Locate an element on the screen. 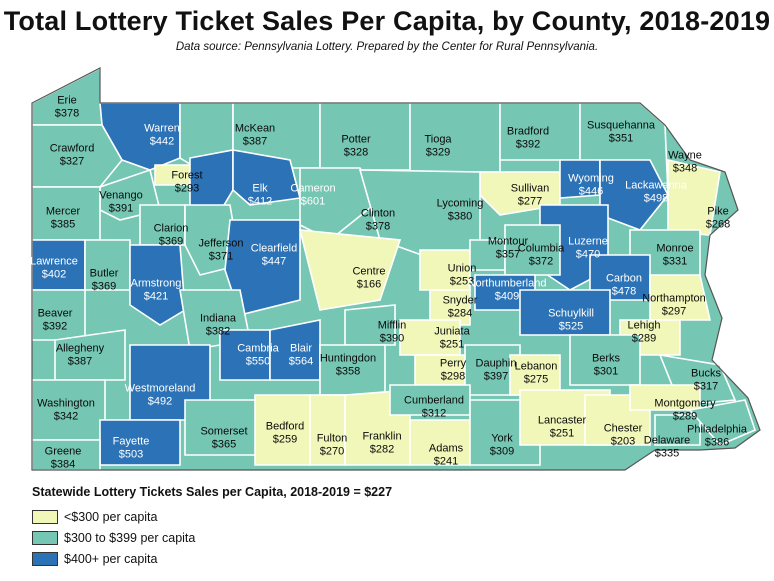 This screenshot has height=581, width=774. county-label-tioga: Tioga $329 is located at coordinates (437, 146).